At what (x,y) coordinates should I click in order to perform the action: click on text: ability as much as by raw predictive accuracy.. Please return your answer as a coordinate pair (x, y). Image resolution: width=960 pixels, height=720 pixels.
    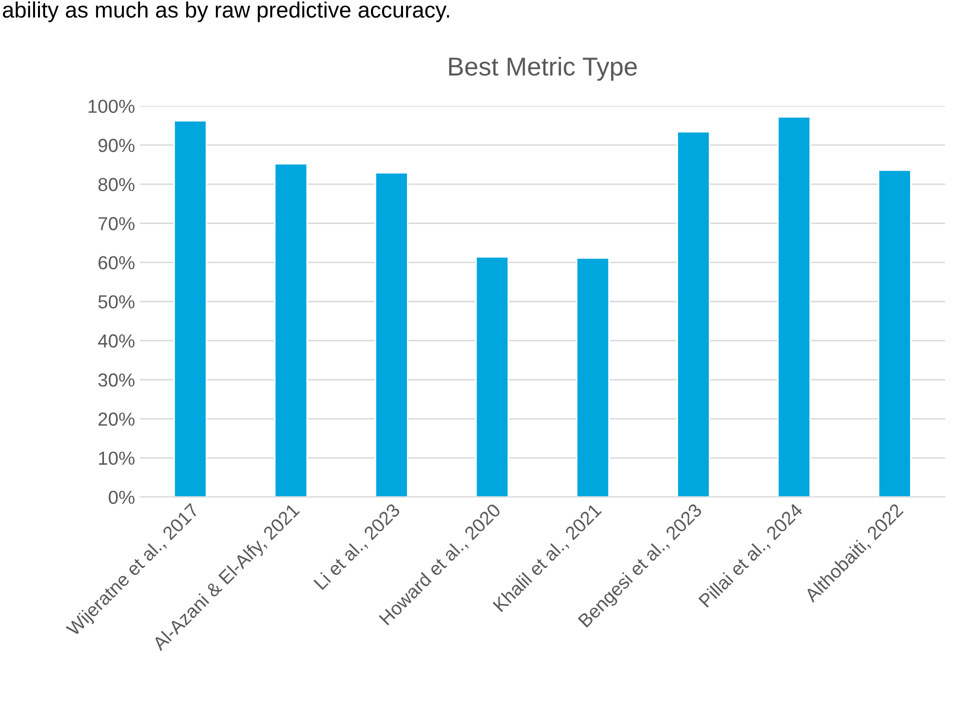
    Looking at the image, I should click on (226, 11).